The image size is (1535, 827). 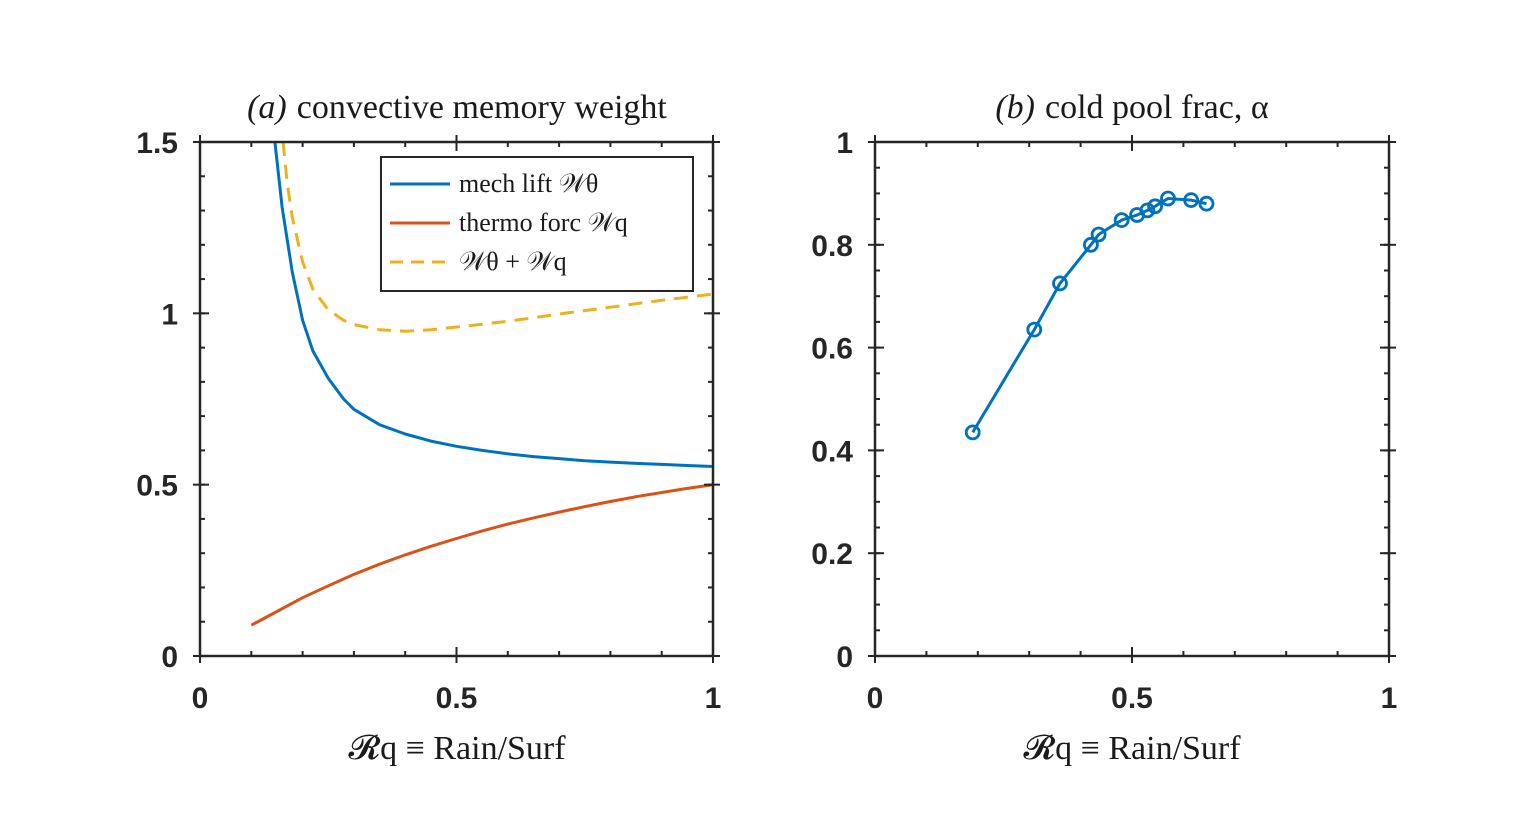 What do you see at coordinates (713, 698) in the screenshot?
I see `panel-a-x-tick-label: 1` at bounding box center [713, 698].